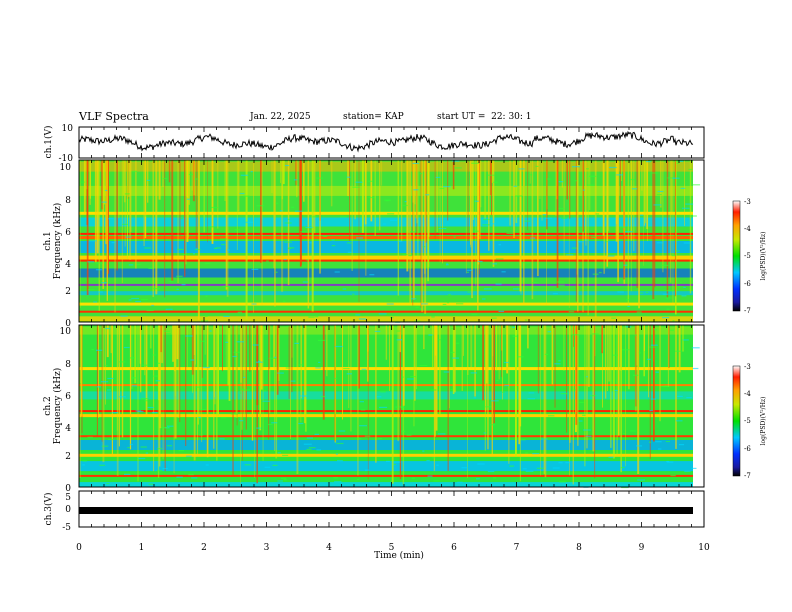 This screenshot has width=792, height=612. I want to click on ch1-colorbar-label: log(PSD)(V²/Hz), so click(763, 256).